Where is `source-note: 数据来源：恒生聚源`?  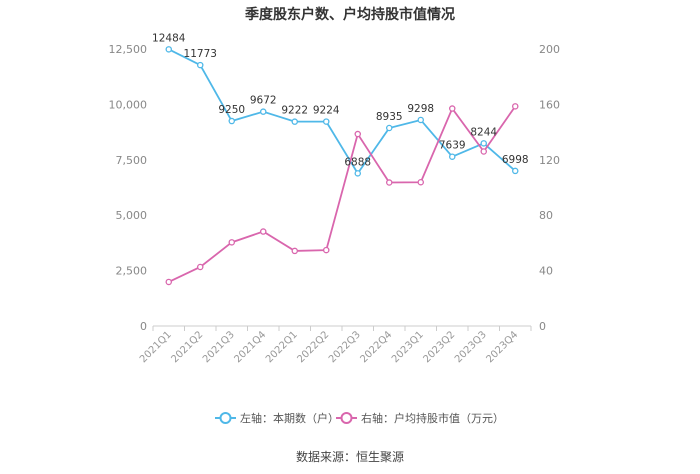 source-note: 数据来源：恒生聚源 is located at coordinates (350, 456).